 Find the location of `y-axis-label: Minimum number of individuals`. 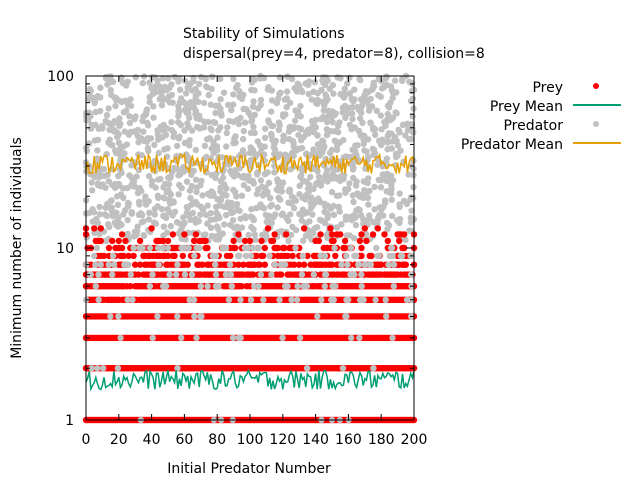

y-axis-label: Minimum number of individuals is located at coordinates (17, 248).